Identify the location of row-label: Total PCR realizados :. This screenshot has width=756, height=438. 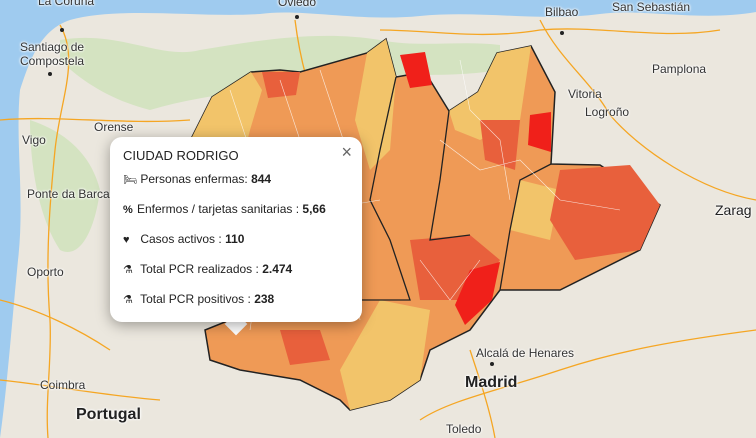
(199, 269).